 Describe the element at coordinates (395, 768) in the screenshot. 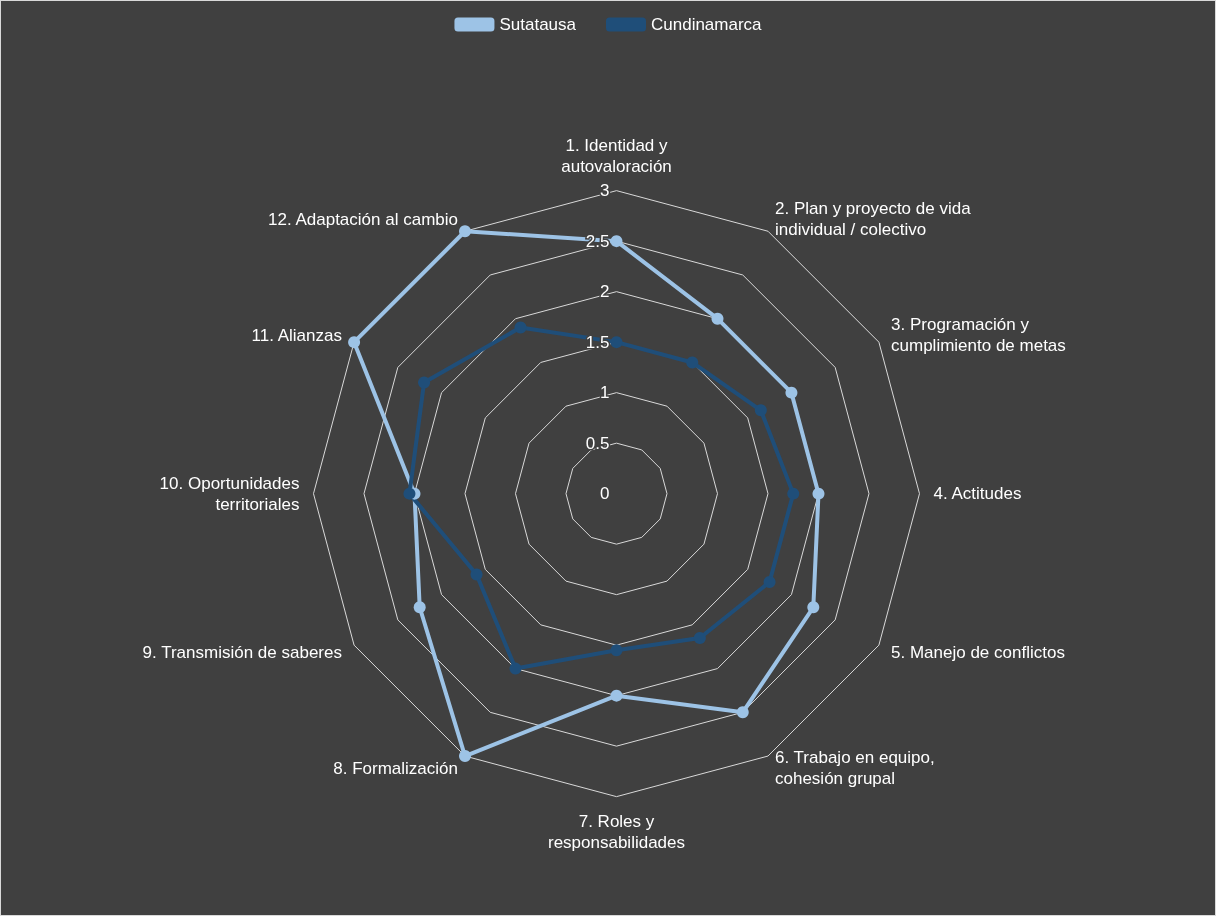

I see `spoke-label: 8. Formalización` at that location.